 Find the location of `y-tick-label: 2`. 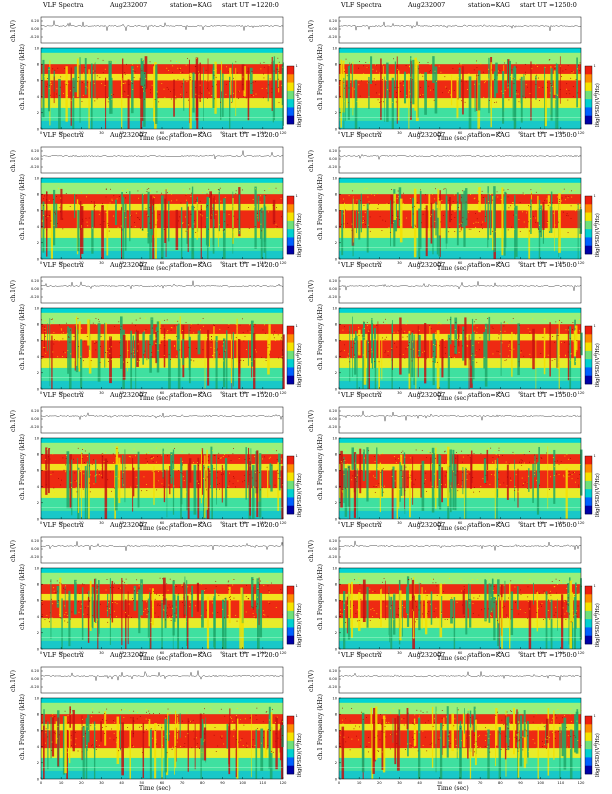

y-tick-label: 2 is located at coordinates (336, 633).